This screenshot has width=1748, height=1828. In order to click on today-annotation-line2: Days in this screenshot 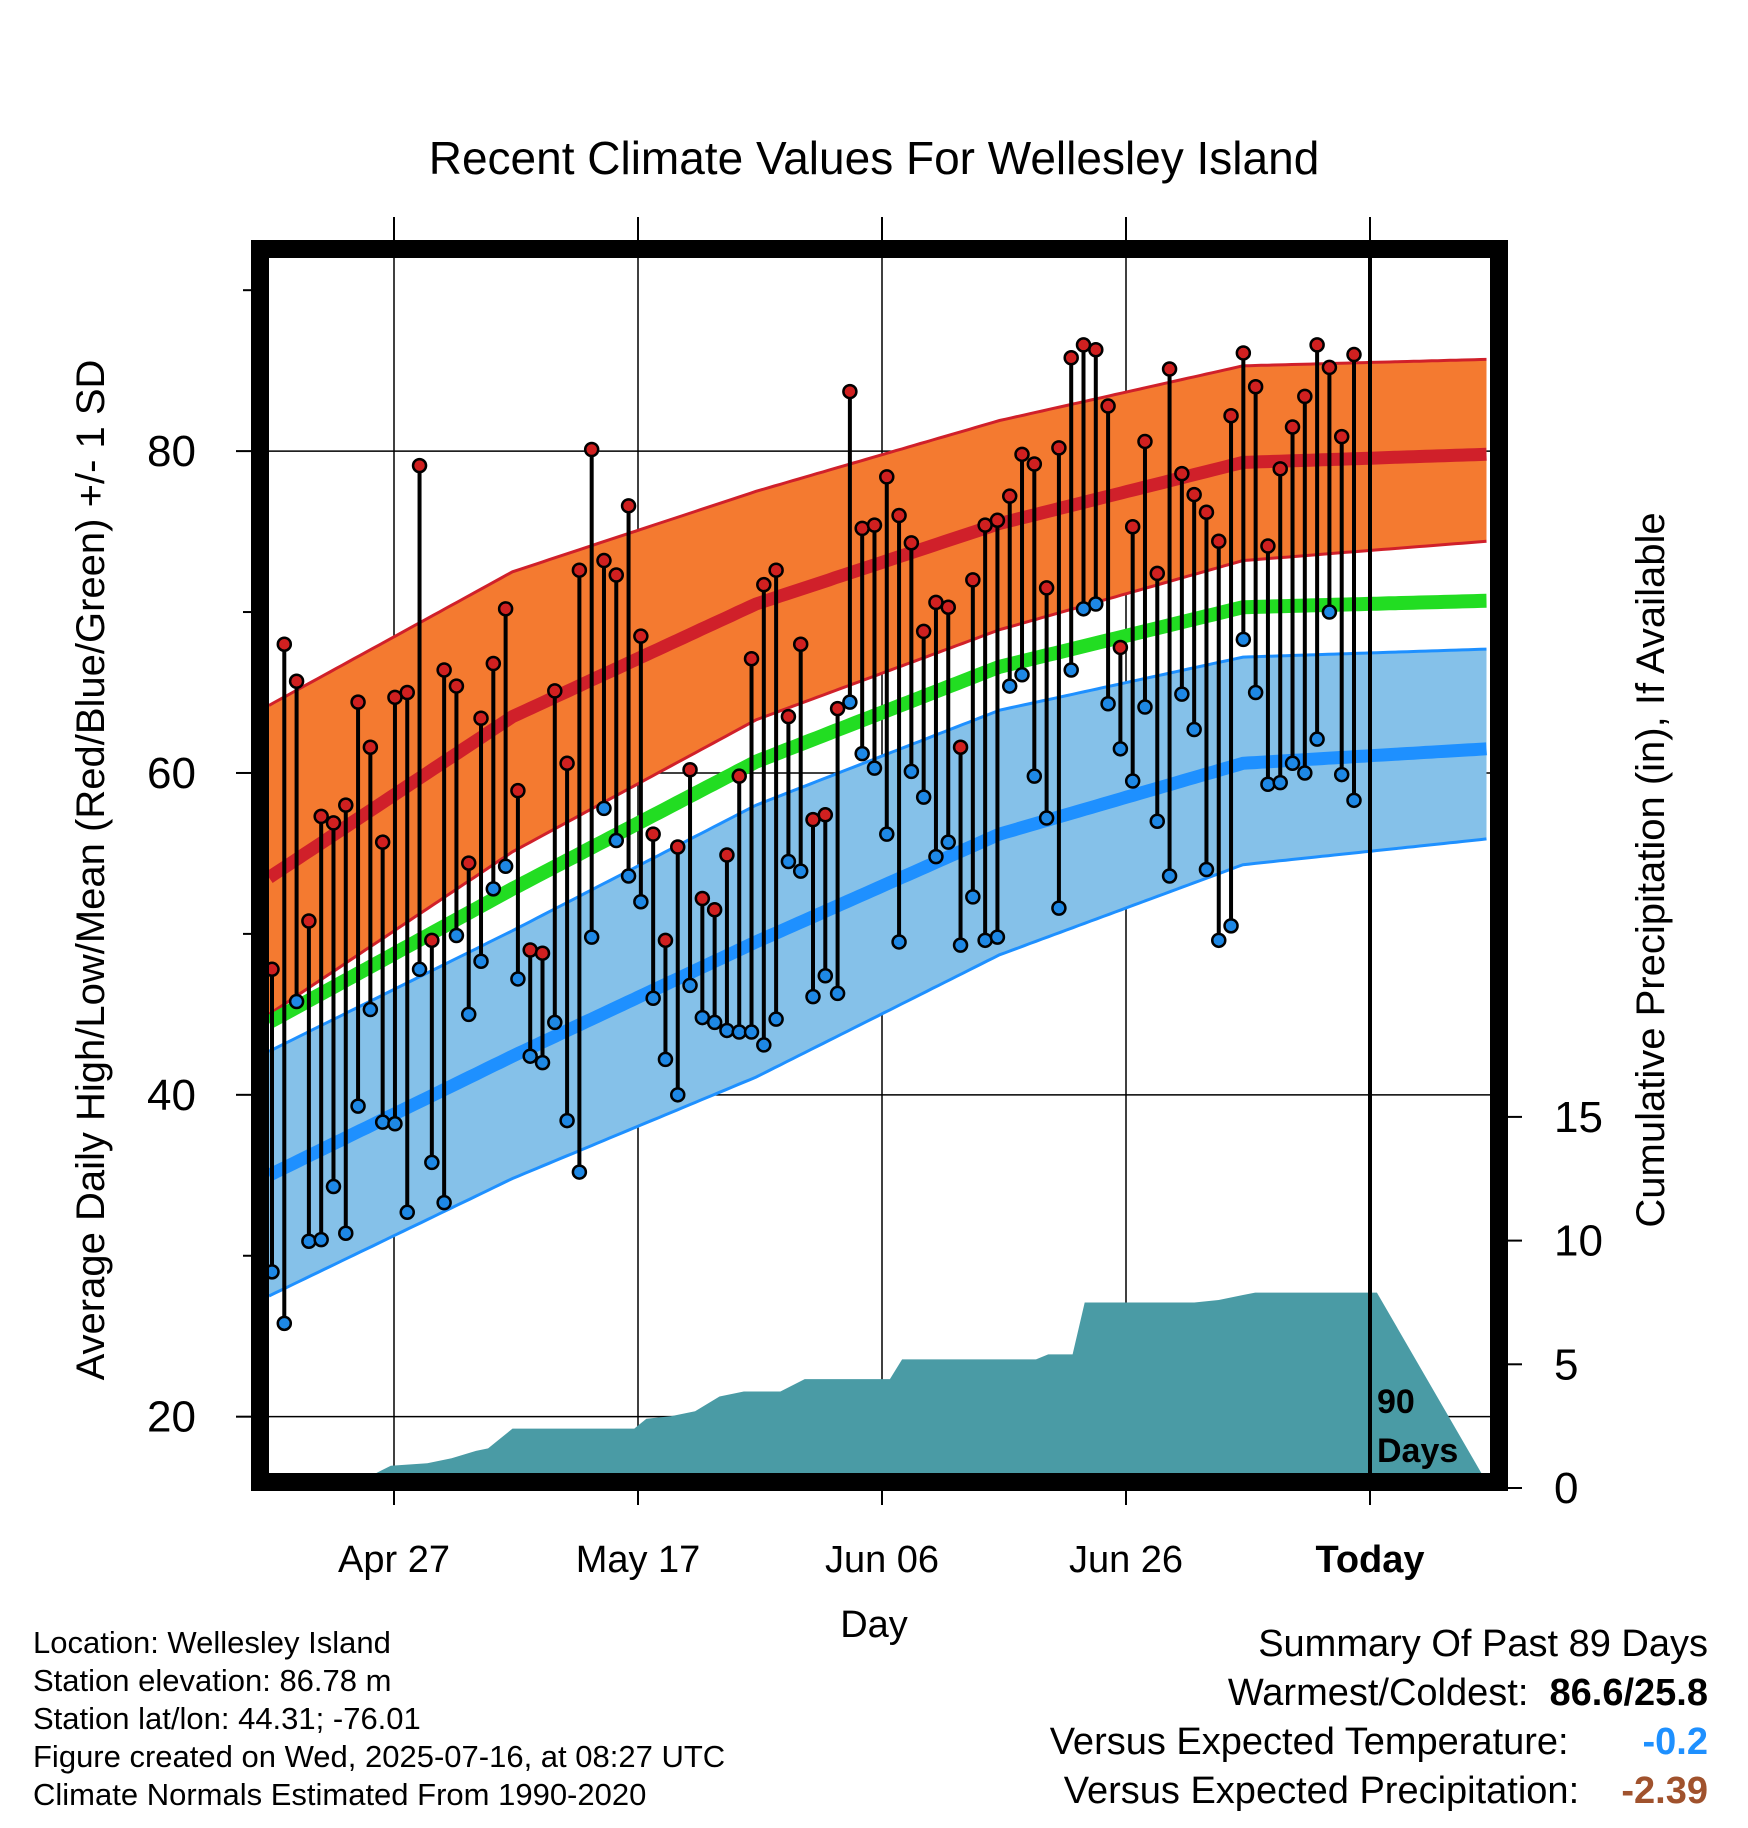, I will do `click(1417, 1451)`.